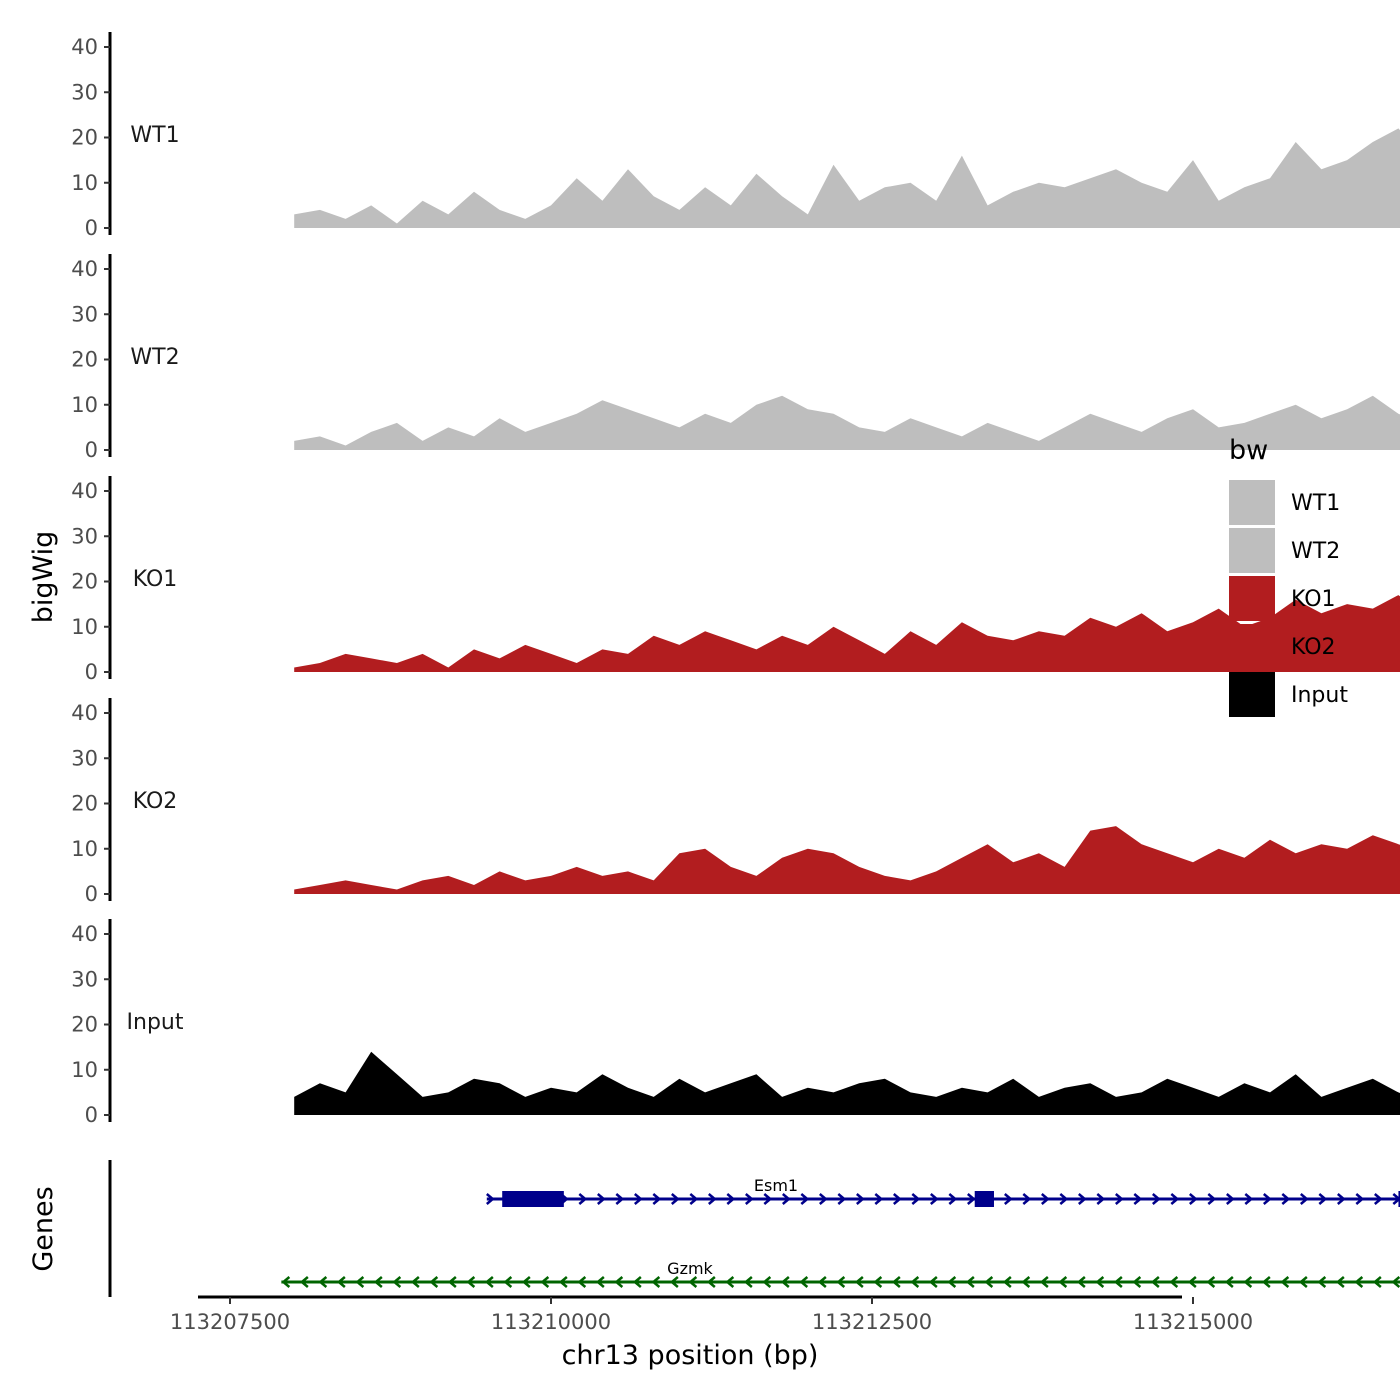 Image resolution: width=1400 pixels, height=1400 pixels. What do you see at coordinates (1284, 550) in the screenshot?
I see `legend-item-wt2: WT2` at bounding box center [1284, 550].